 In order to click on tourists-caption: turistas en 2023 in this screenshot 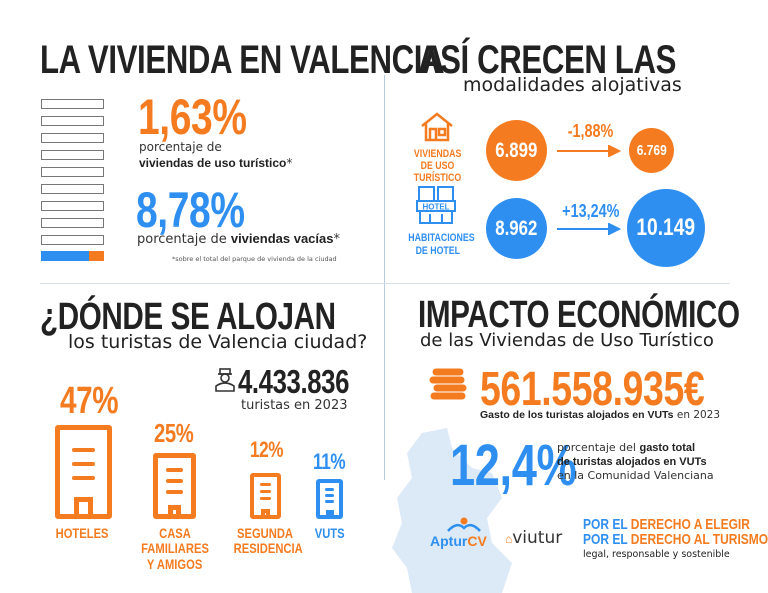, I will do `click(294, 405)`.